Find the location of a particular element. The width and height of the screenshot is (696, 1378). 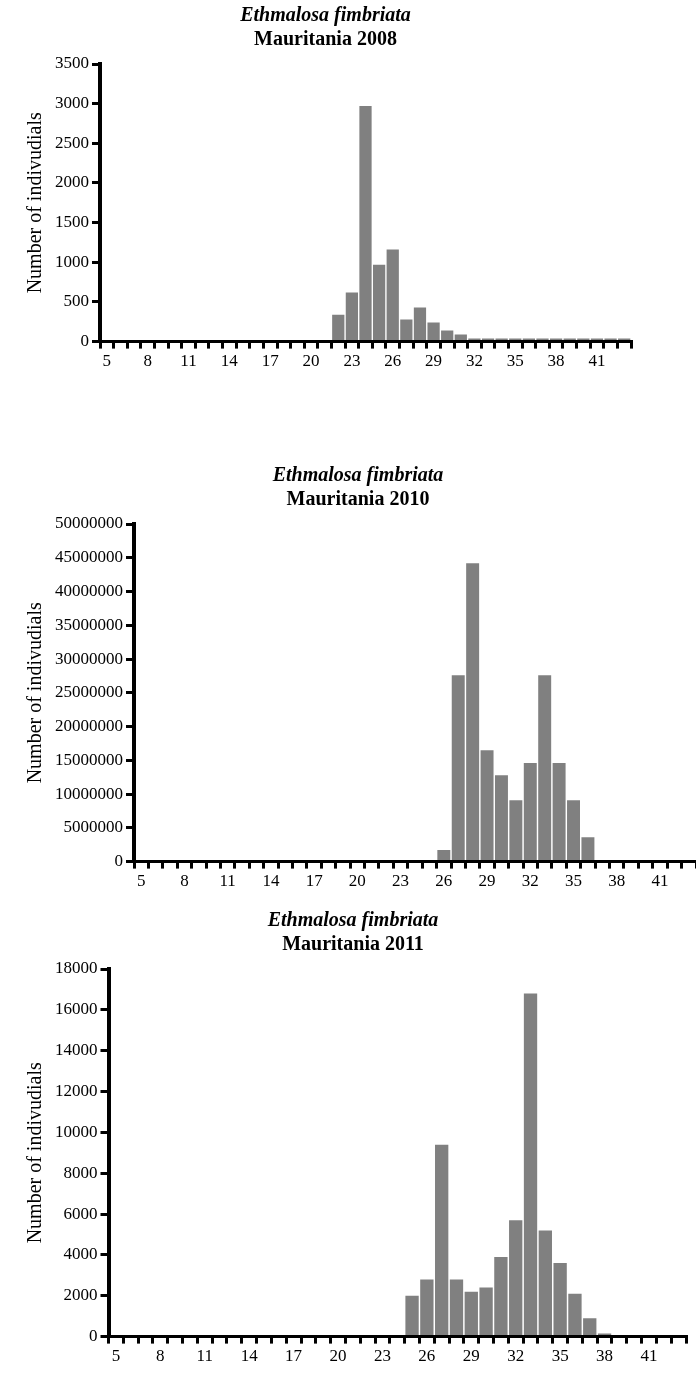

y-tick-label: 4000 is located at coordinates (80, 1254).